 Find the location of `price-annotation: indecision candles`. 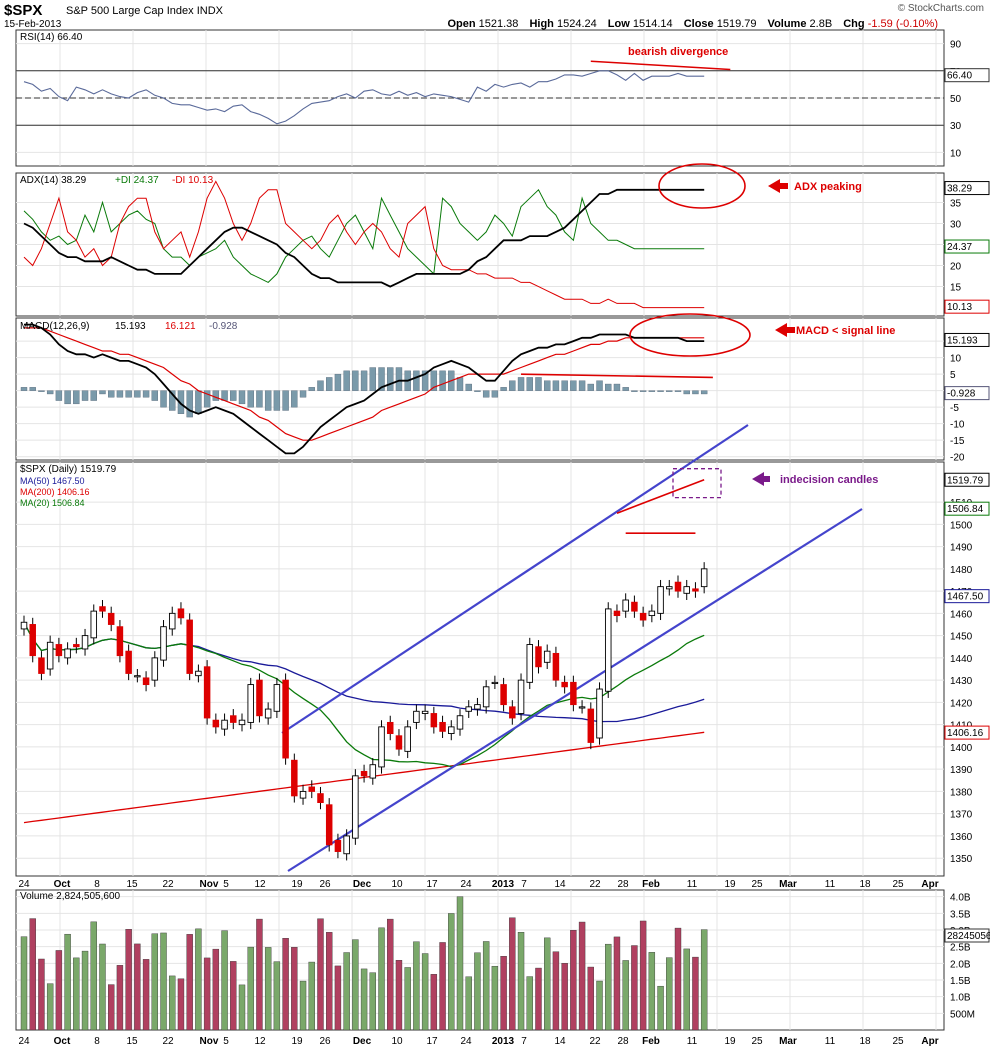

price-annotation: indecision candles is located at coordinates (829, 480).